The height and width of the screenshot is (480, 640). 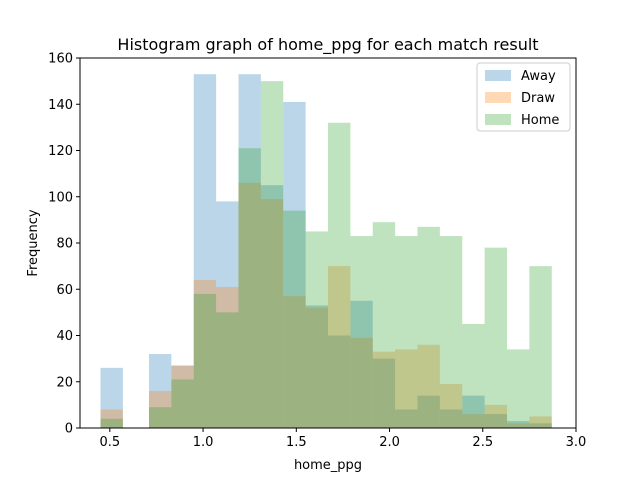 What do you see at coordinates (60, 105) in the screenshot?
I see `y-tick-label: 140` at bounding box center [60, 105].